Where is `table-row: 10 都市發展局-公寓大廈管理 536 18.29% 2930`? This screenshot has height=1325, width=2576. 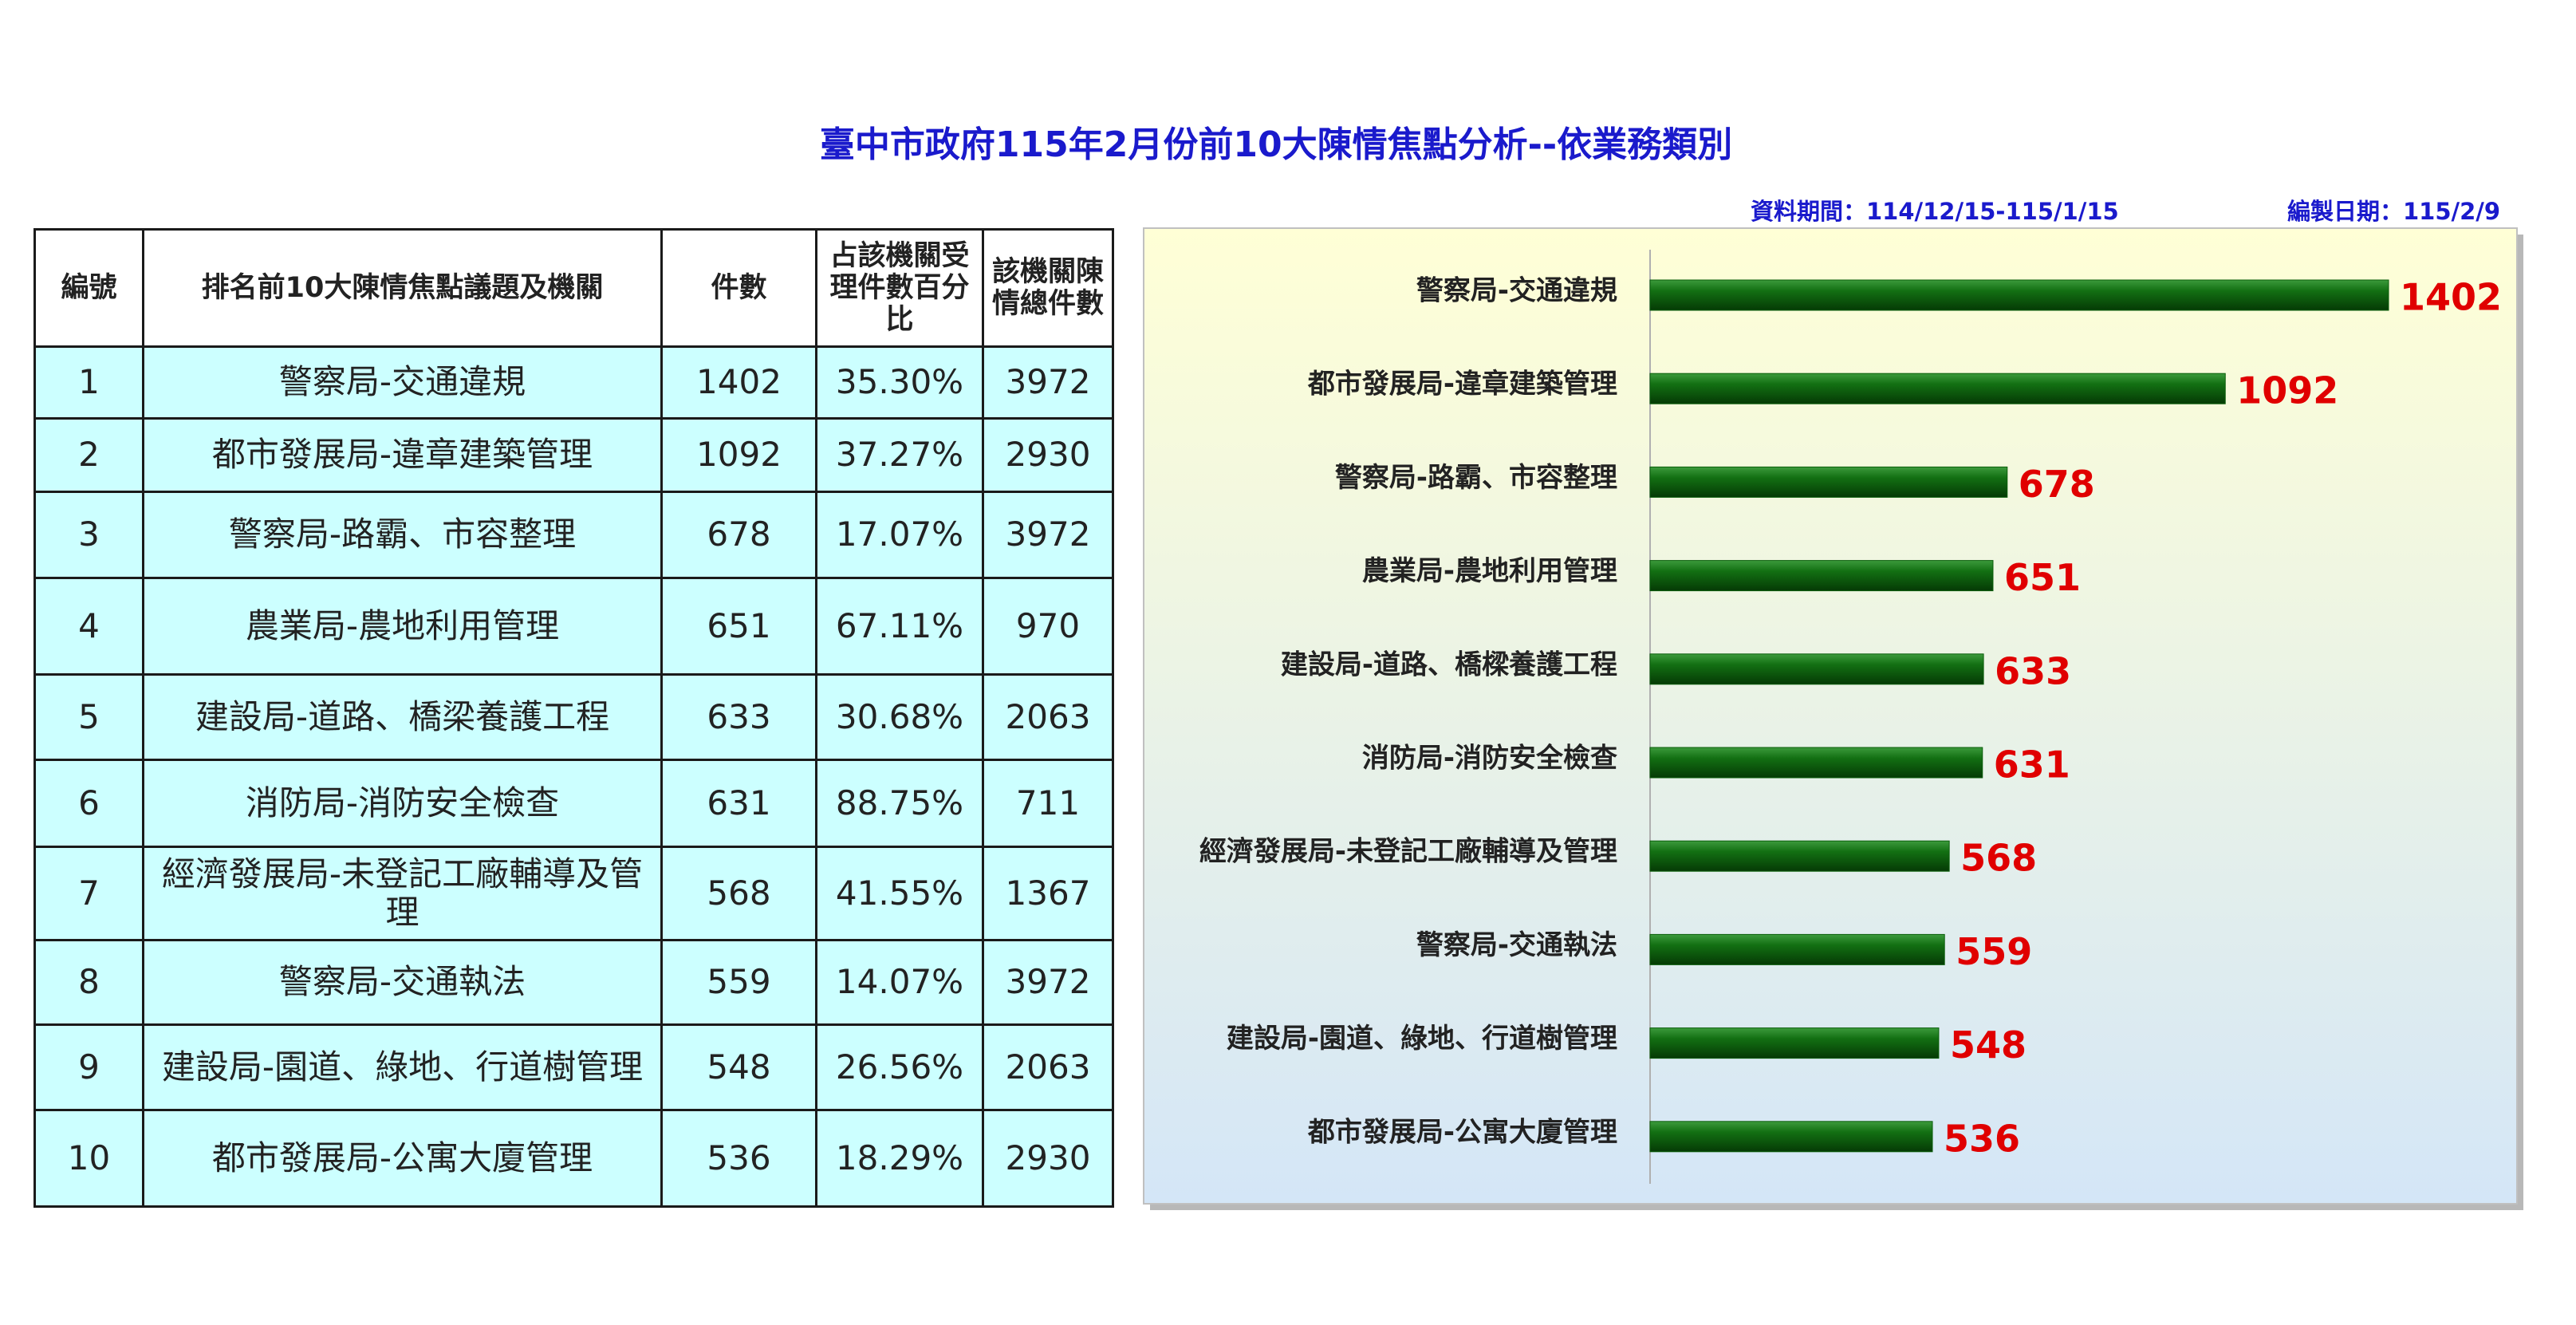
table-row: 10 都市發展局-公寓大廈管理 536 18.29% 2930 is located at coordinates (573, 1158).